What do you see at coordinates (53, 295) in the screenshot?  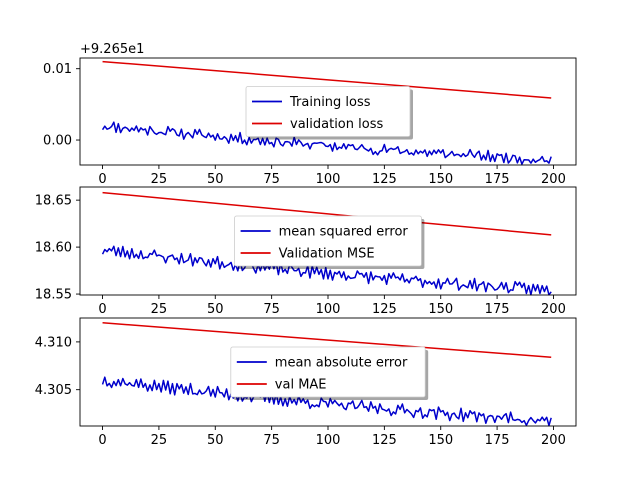 I see `y-tick-label: 18.55` at bounding box center [53, 295].